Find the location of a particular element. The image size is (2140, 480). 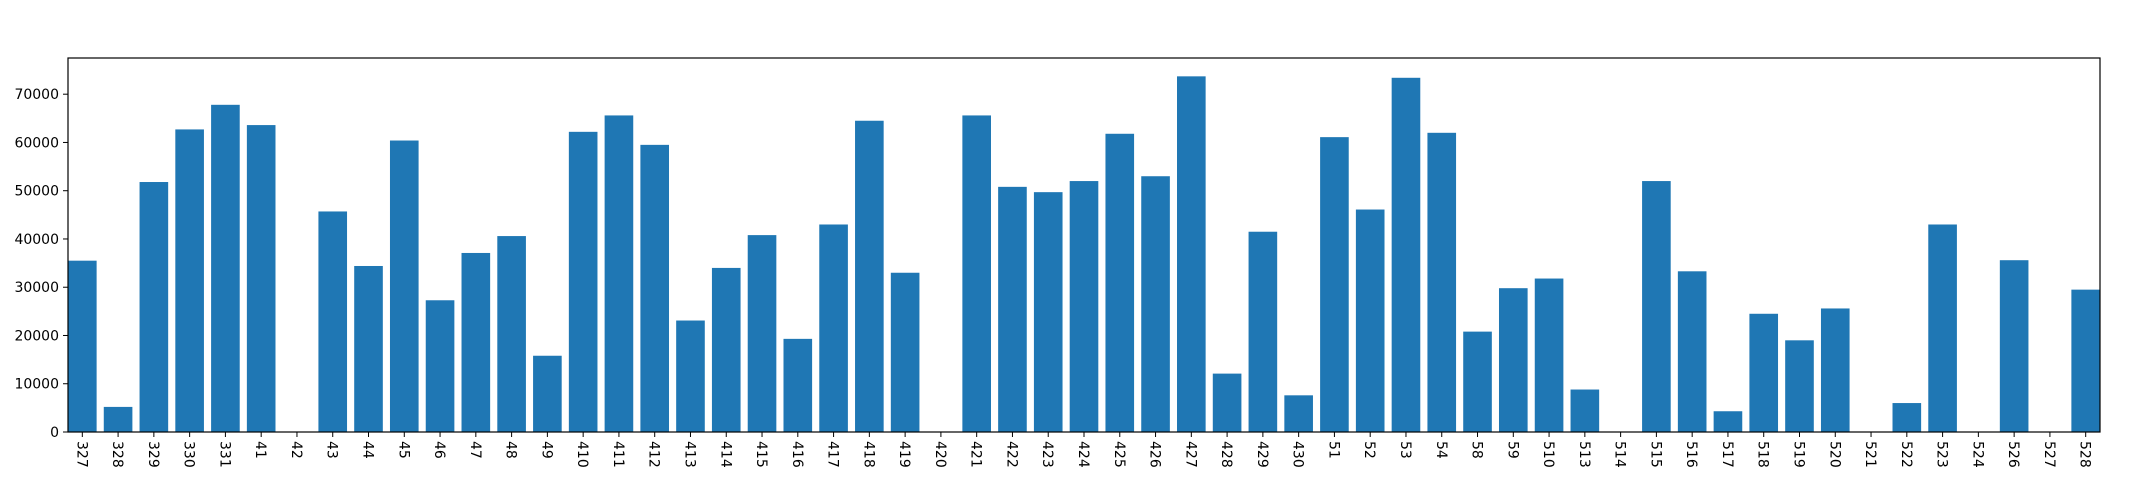

x-tick-label: 518 is located at coordinates (1763, 454).